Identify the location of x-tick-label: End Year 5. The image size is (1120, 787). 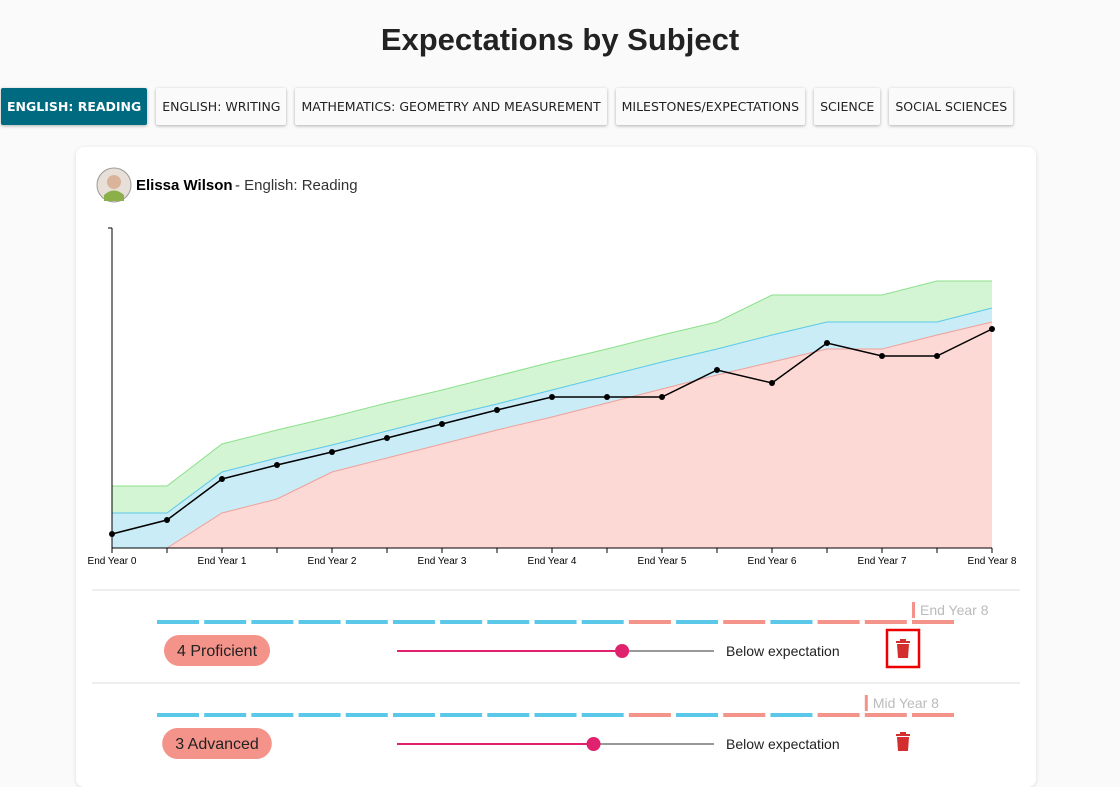
(662, 561).